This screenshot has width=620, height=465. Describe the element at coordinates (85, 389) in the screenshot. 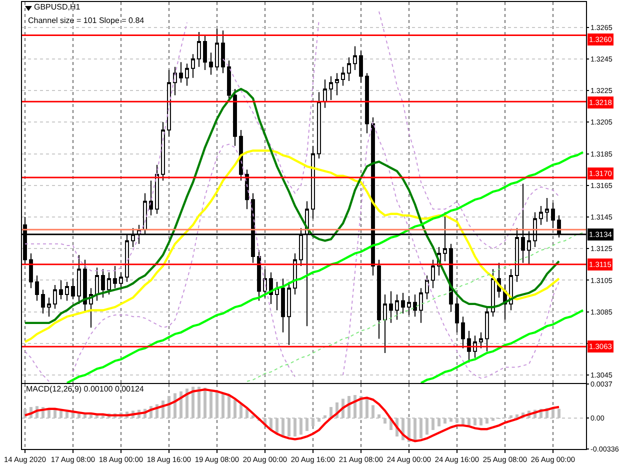

I see `chart-title: MACD(12,26,9) 0.00100 0.00124` at that location.